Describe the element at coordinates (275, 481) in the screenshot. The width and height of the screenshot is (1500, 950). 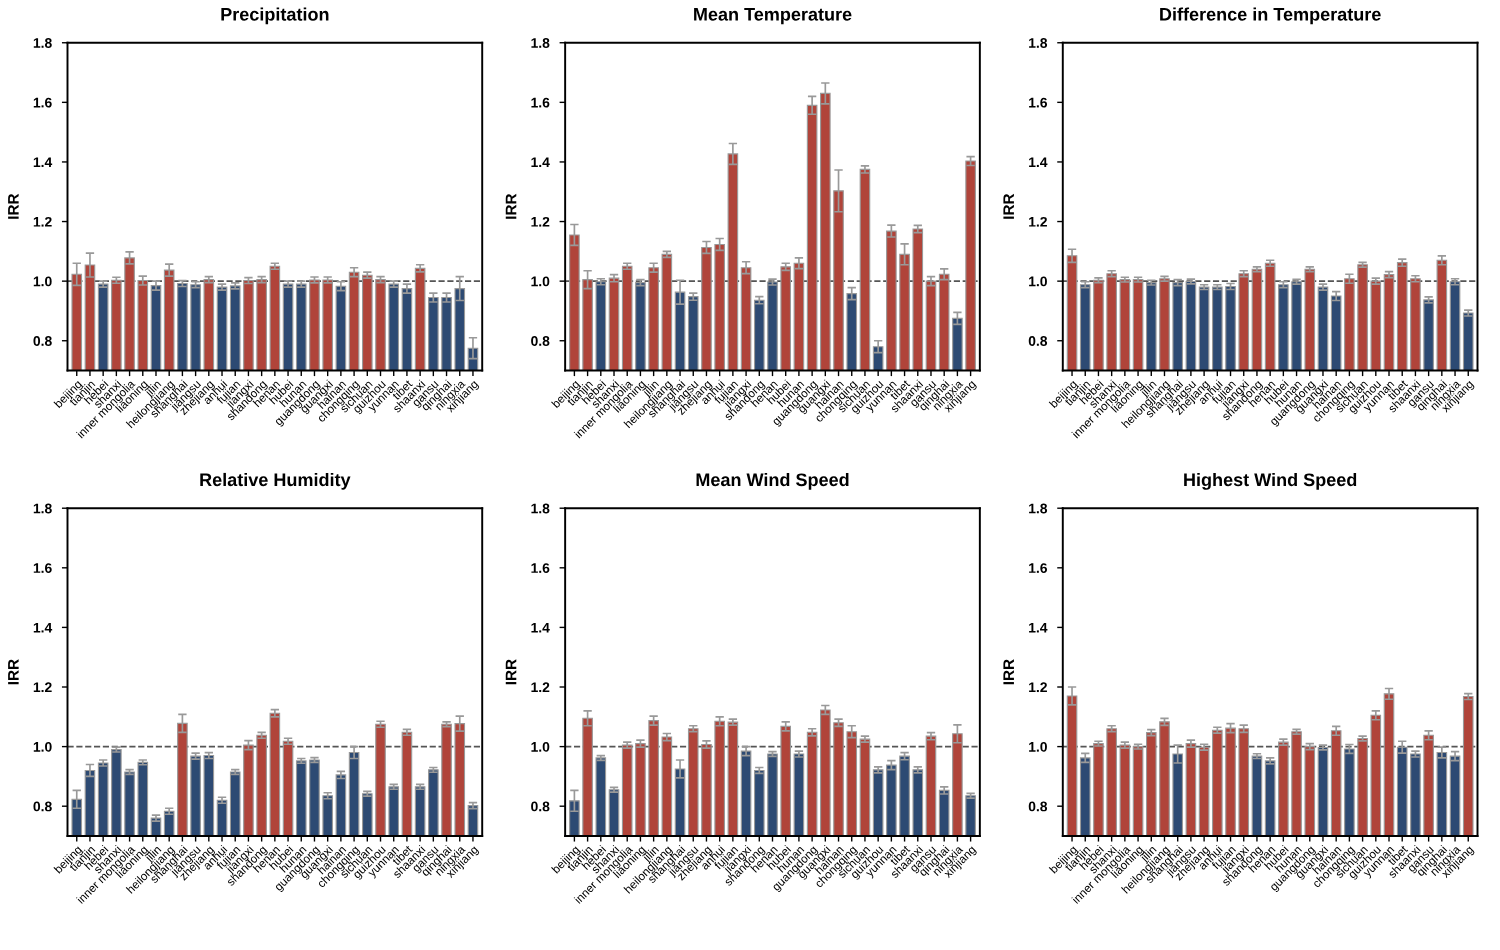
I see `chart-title: Relative Humidity` at that location.